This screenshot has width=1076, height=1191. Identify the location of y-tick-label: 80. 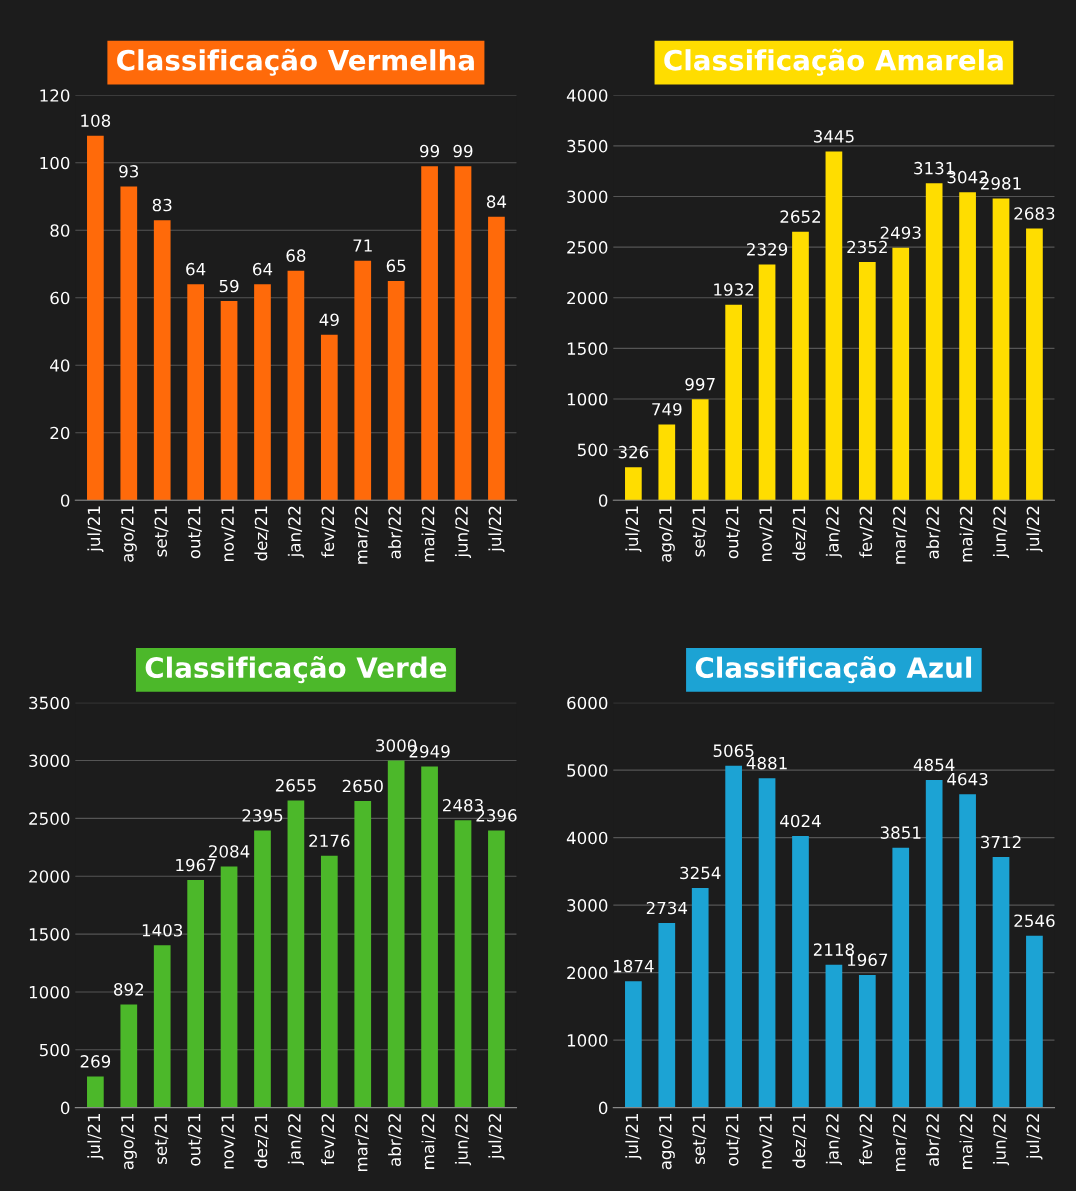
(60, 230).